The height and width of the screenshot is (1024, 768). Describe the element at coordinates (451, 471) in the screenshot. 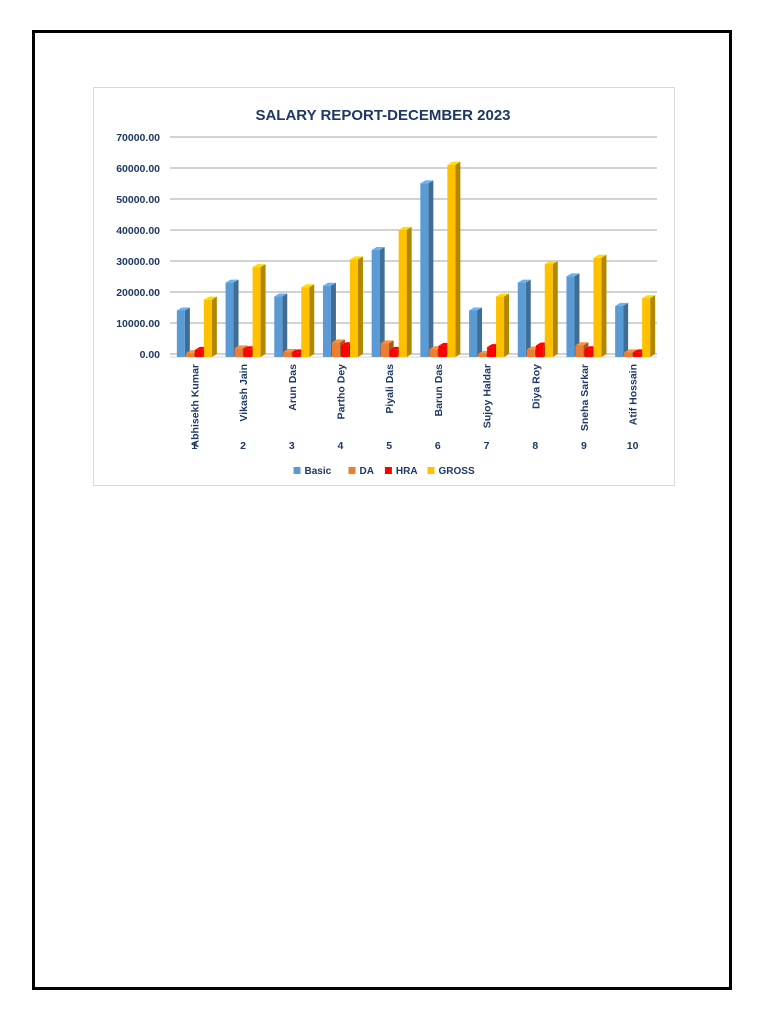

I see `legend-item-gross: GROSS` at that location.